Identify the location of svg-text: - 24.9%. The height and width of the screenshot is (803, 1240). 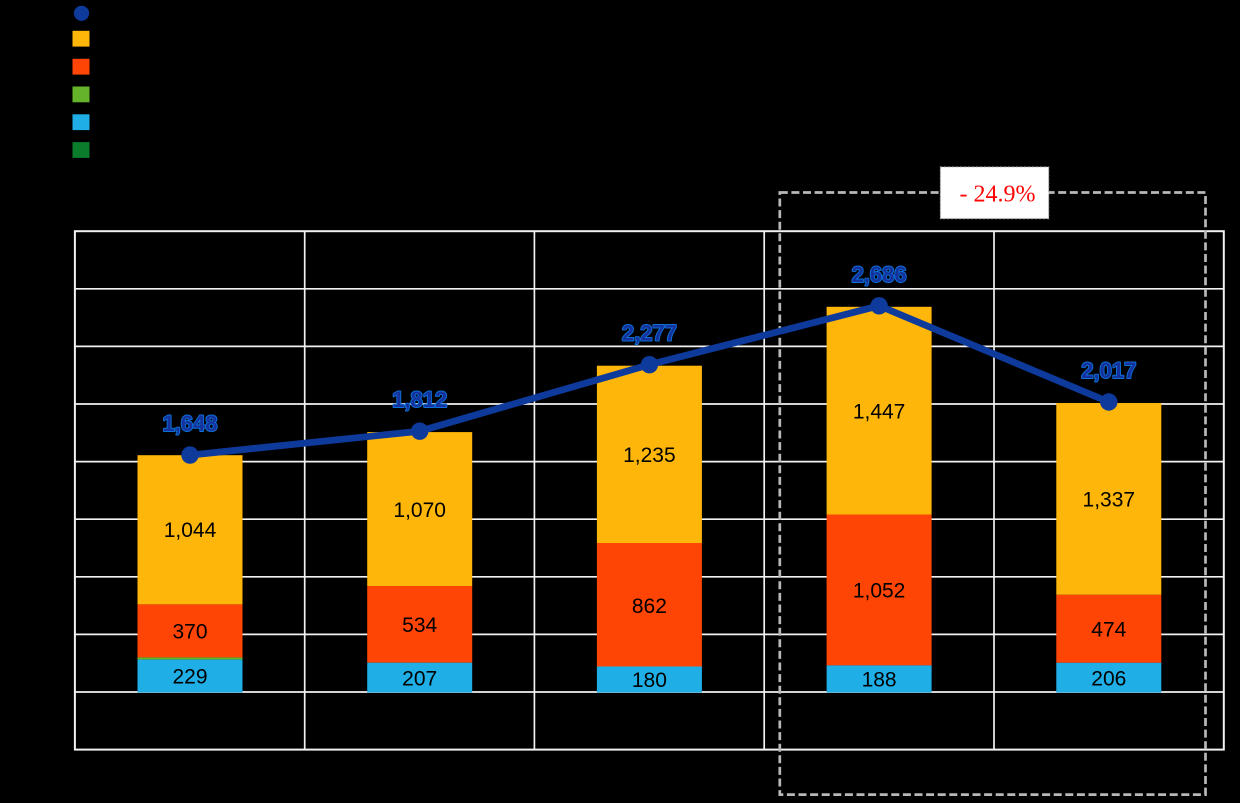
(998, 195).